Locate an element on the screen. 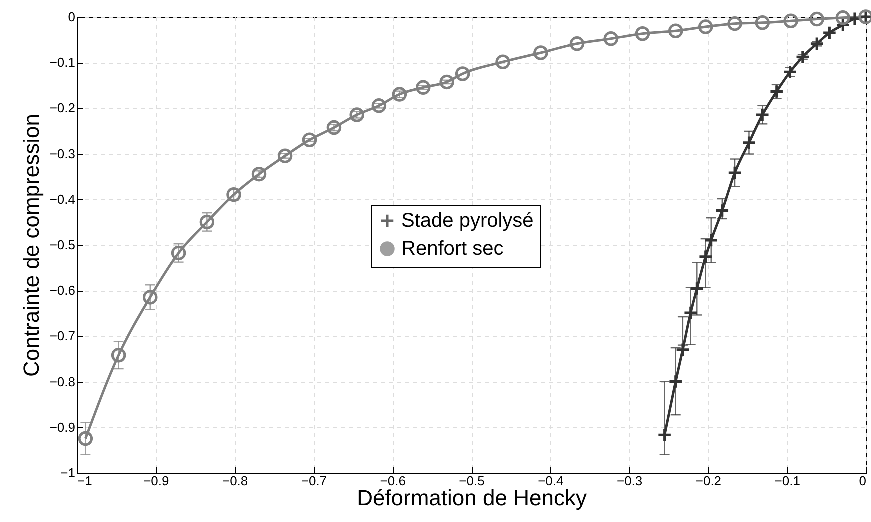  x-tick-label: 0 is located at coordinates (862, 481).